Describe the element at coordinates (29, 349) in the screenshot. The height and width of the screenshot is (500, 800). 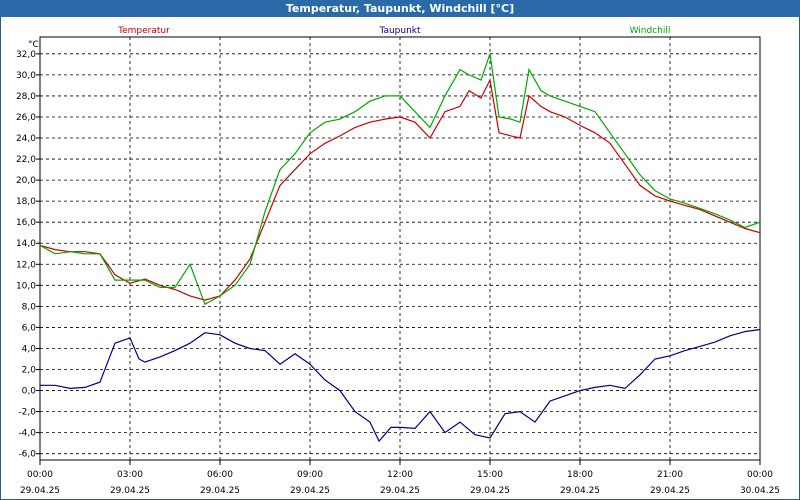
I see `y-tick-label: 4,0` at that location.